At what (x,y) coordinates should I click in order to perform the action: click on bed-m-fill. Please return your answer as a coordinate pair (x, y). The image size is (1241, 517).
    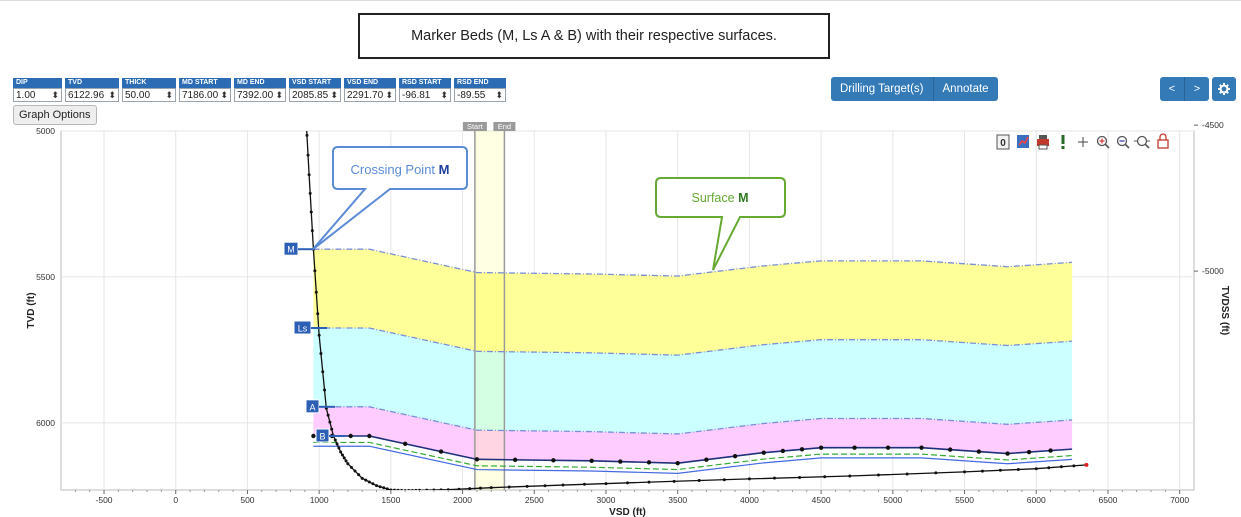
    Looking at the image, I should click on (693, 302).